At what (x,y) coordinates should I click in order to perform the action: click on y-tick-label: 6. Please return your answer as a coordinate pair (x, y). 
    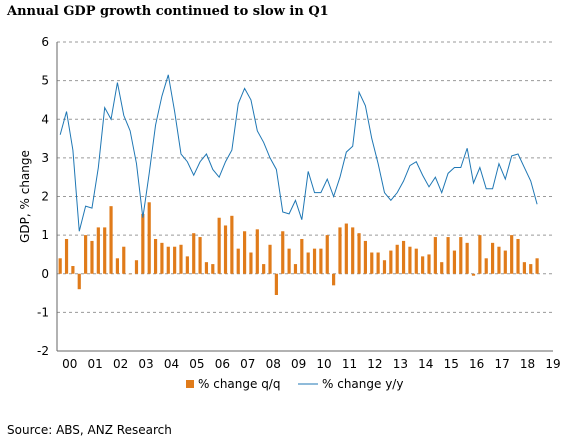
    Looking at the image, I should click on (45, 42).